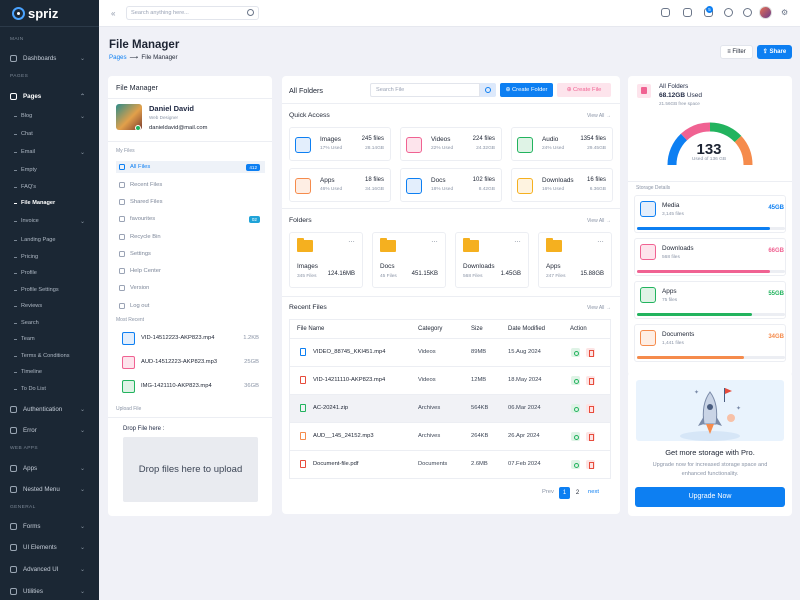  What do you see at coordinates (599, 308) in the screenshot?
I see `recent-files-view-all: View All →` at bounding box center [599, 308].